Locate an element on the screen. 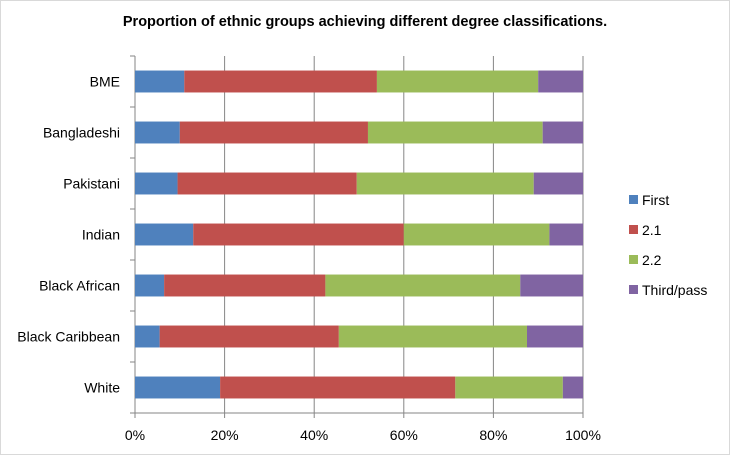 This screenshot has width=730, height=455. x-tick-label: 80% is located at coordinates (493, 435).